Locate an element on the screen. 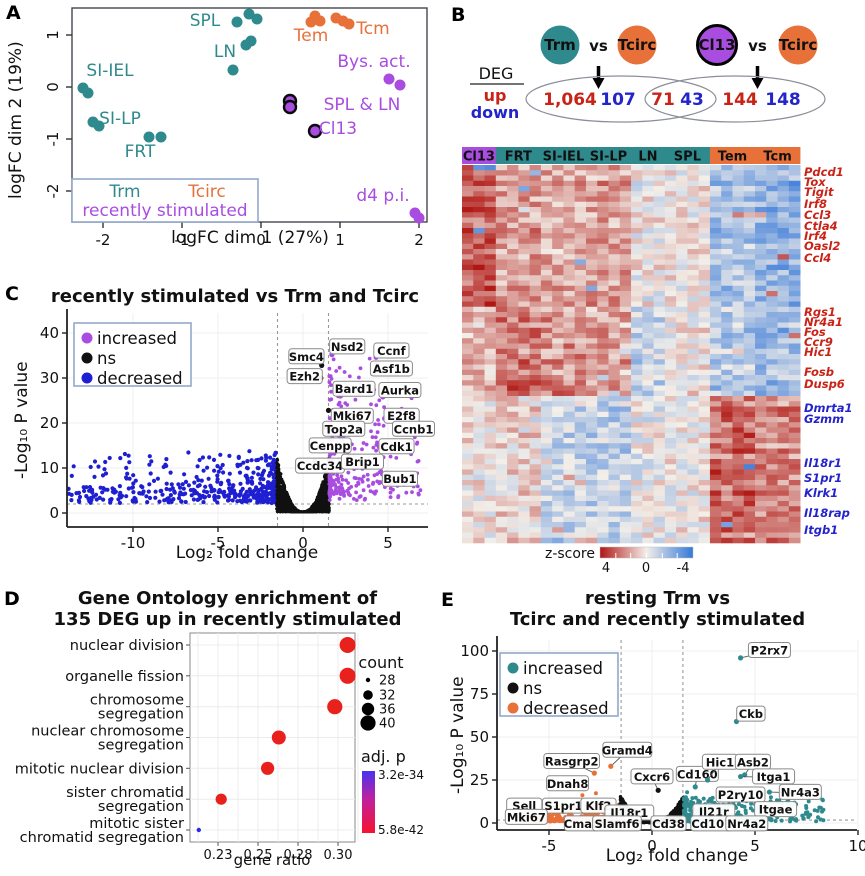  panel-c-ylabel: -Log₁₀ P value is located at coordinates (22, 420).